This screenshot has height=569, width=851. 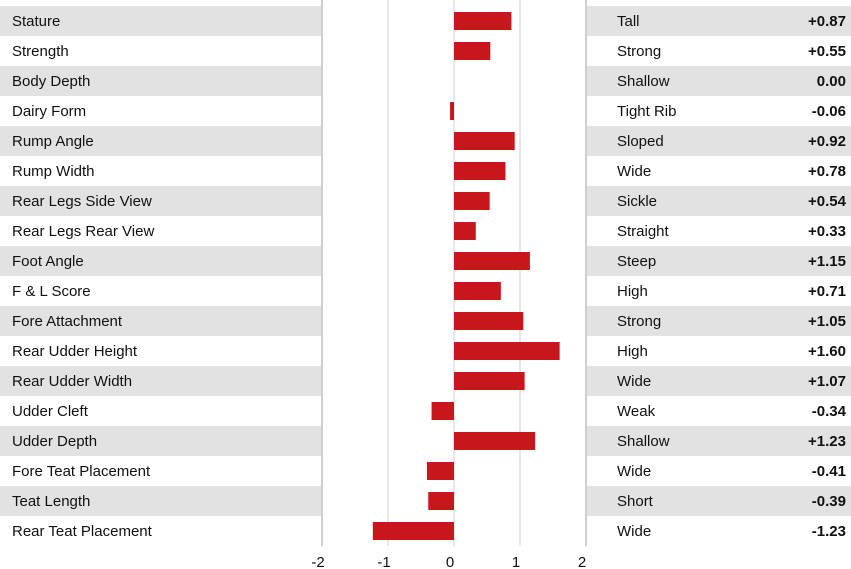 I want to click on trait-label: Rear Udder Width, so click(x=72, y=381).